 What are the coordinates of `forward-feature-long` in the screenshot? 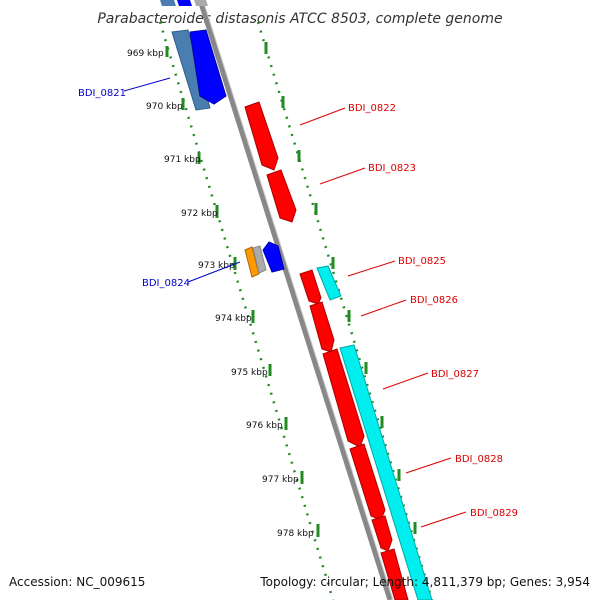 It's located at (386, 472).